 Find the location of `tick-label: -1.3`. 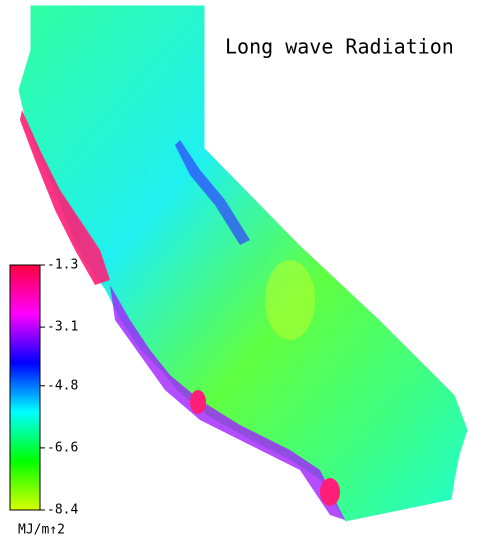

tick-label: -1.3 is located at coordinates (62, 265).